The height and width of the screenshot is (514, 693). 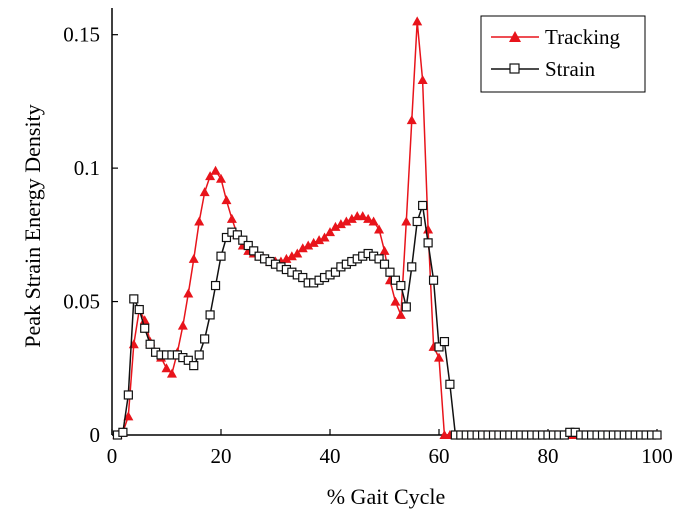 I want to click on x-axis-title: % Gait Cycle, so click(x=386, y=496).